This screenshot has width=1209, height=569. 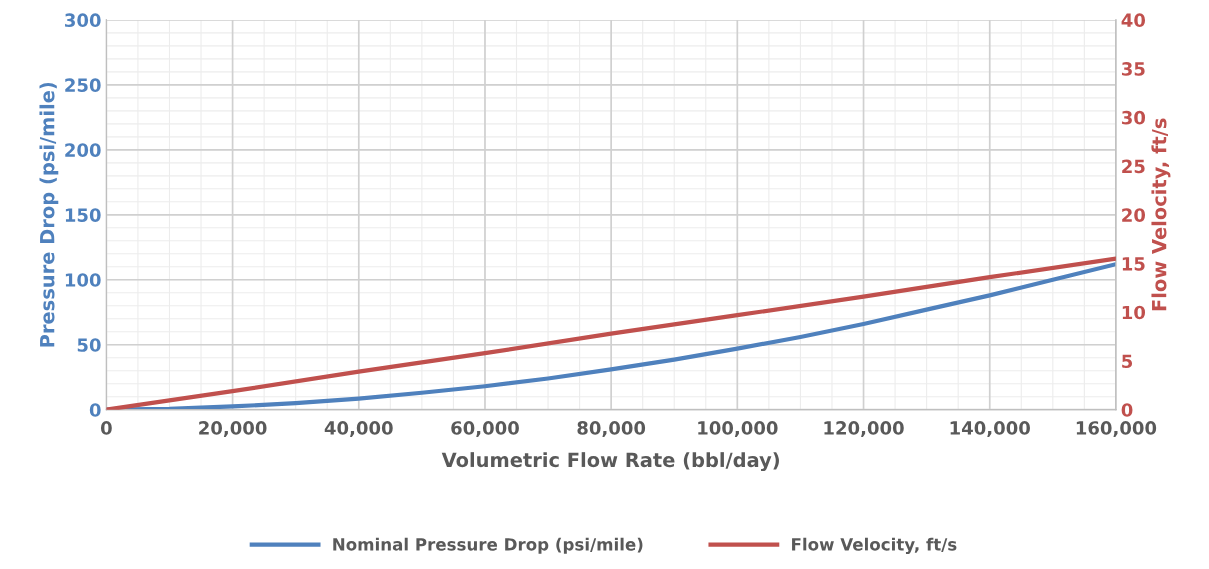 I want to click on y-axis-title: Pressure Drop (psi/mile), so click(x=49, y=214).